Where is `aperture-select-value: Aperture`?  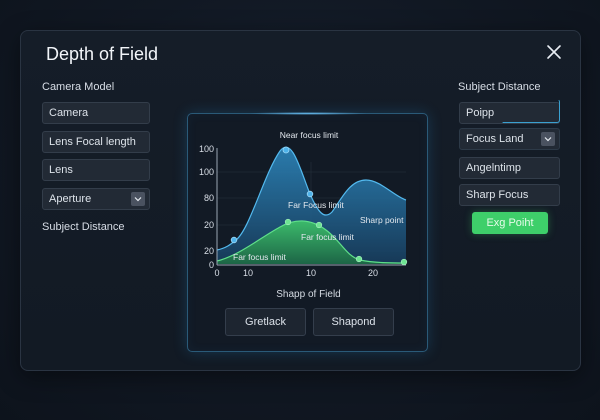 aperture-select-value: Aperture is located at coordinates (70, 199).